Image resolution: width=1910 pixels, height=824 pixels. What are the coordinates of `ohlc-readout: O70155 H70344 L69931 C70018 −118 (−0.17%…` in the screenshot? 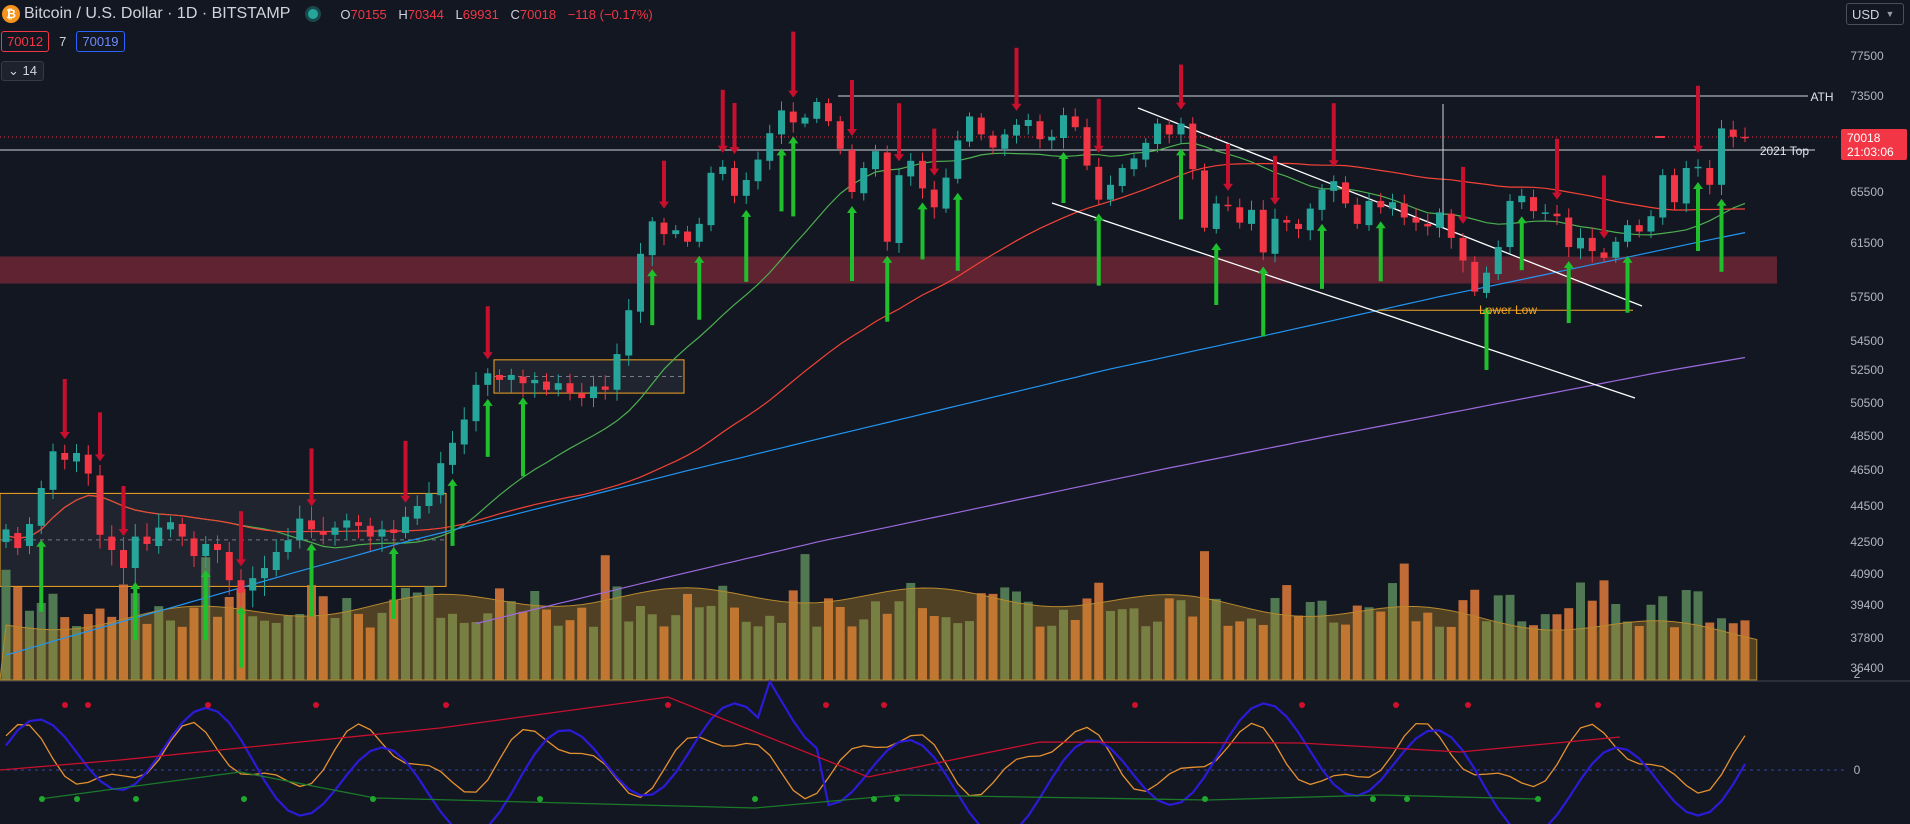 It's located at (496, 14).